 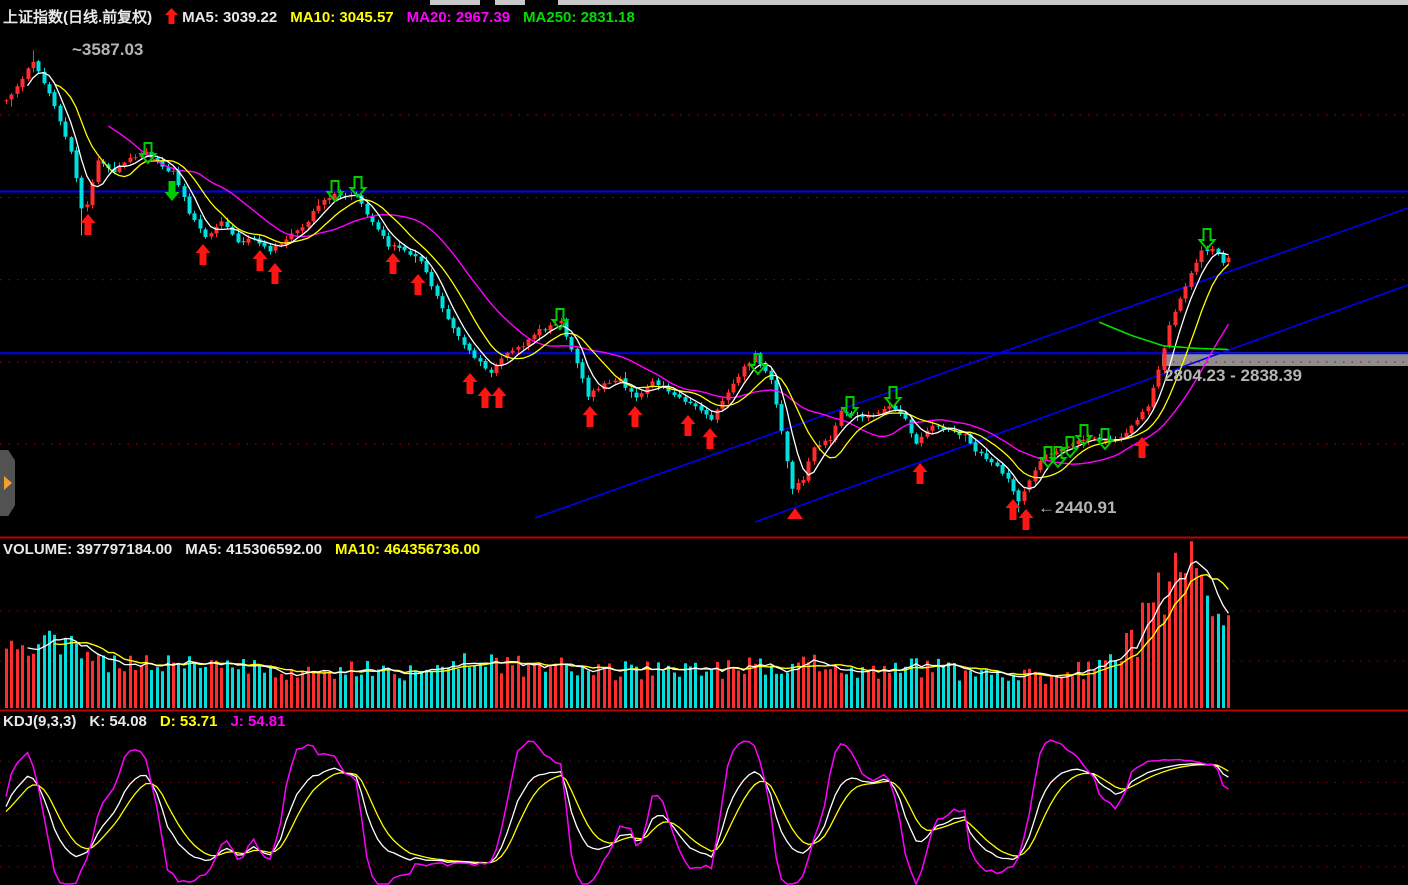 I want to click on ma5-value: MA5: 3039.22, so click(x=230, y=17).